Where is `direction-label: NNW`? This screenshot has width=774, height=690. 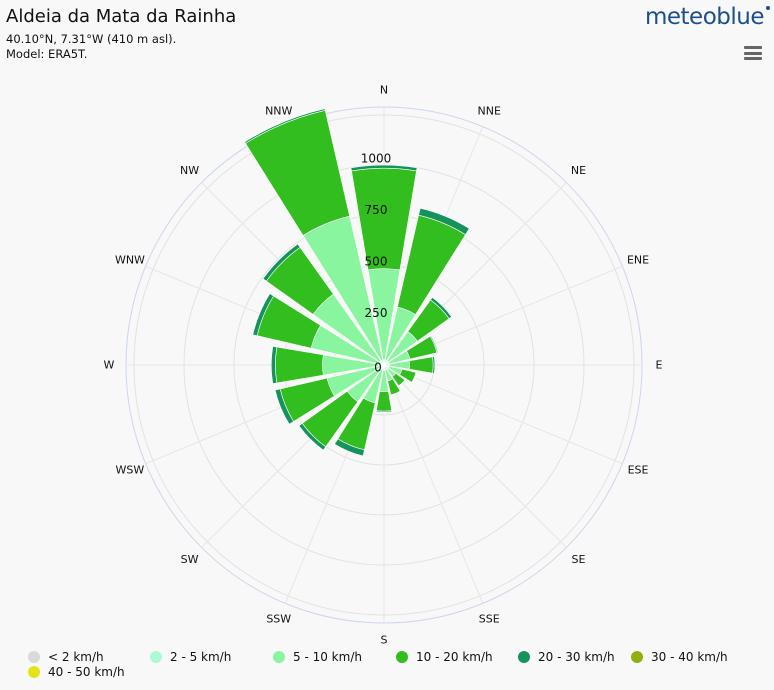
direction-label: NNW is located at coordinates (278, 110).